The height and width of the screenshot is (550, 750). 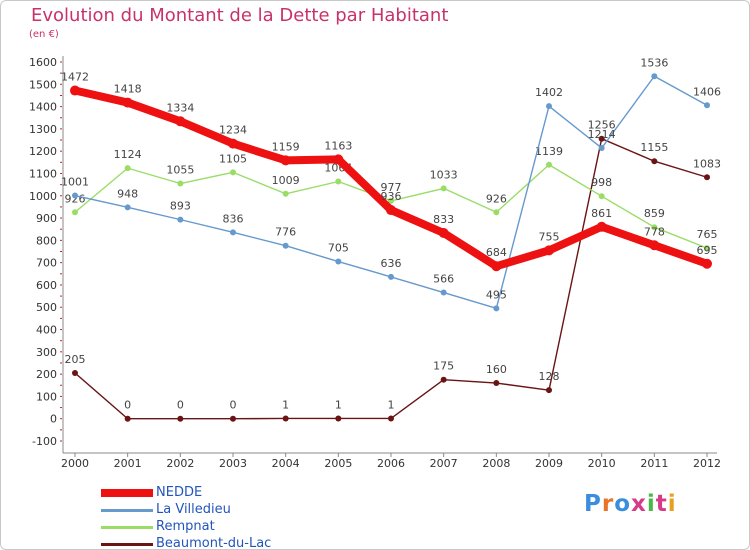 What do you see at coordinates (285, 232) in the screenshot?
I see `data-label: 776` at bounding box center [285, 232].